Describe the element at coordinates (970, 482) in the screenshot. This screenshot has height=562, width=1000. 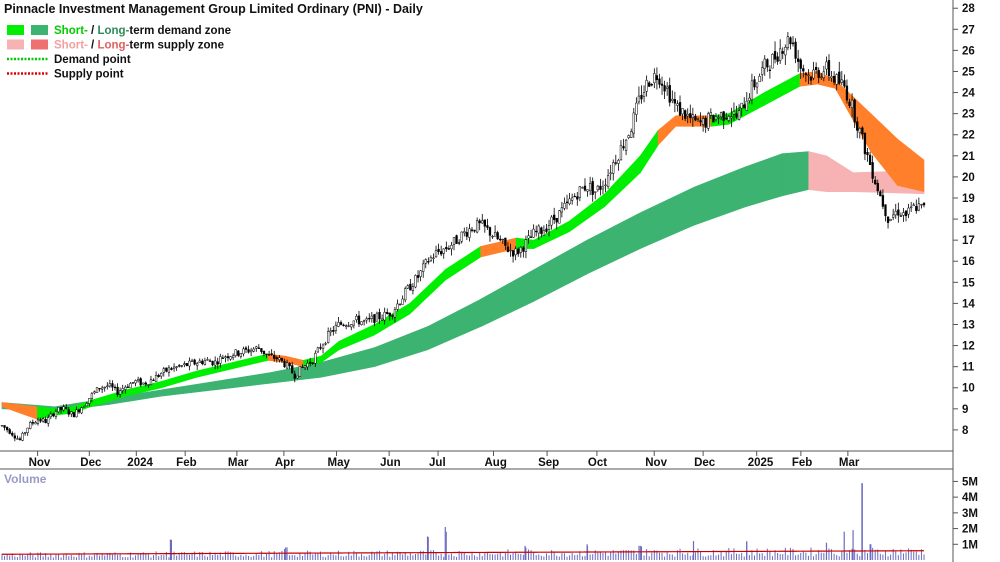
I see `volume-tick-label: 5M` at that location.